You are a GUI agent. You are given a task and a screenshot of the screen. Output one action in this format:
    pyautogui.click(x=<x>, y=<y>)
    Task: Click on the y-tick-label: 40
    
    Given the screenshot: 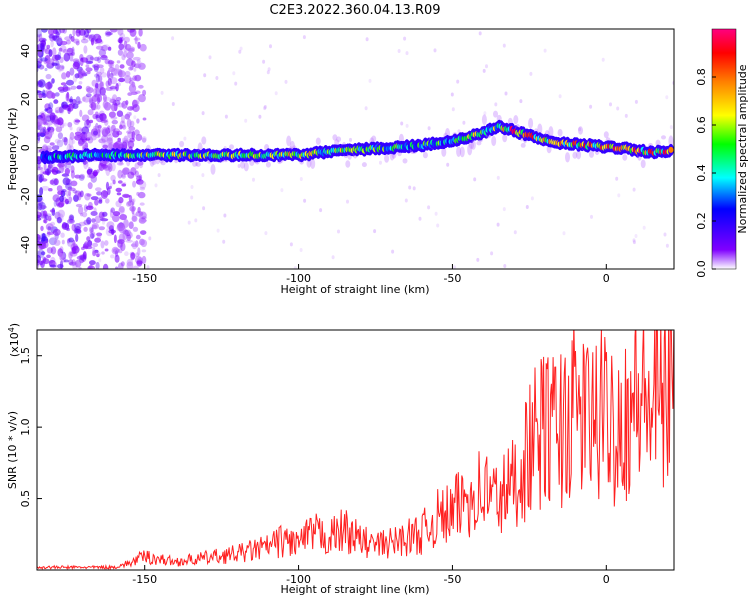 What is the action you would take?
    pyautogui.click(x=25, y=51)
    